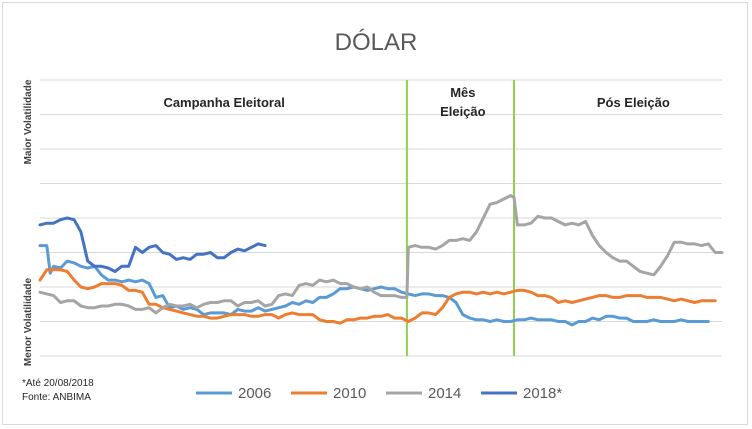 This screenshot has height=429, width=752. Describe the element at coordinates (633, 102) in the screenshot. I see `phase-label: Pós Eleição` at that location.